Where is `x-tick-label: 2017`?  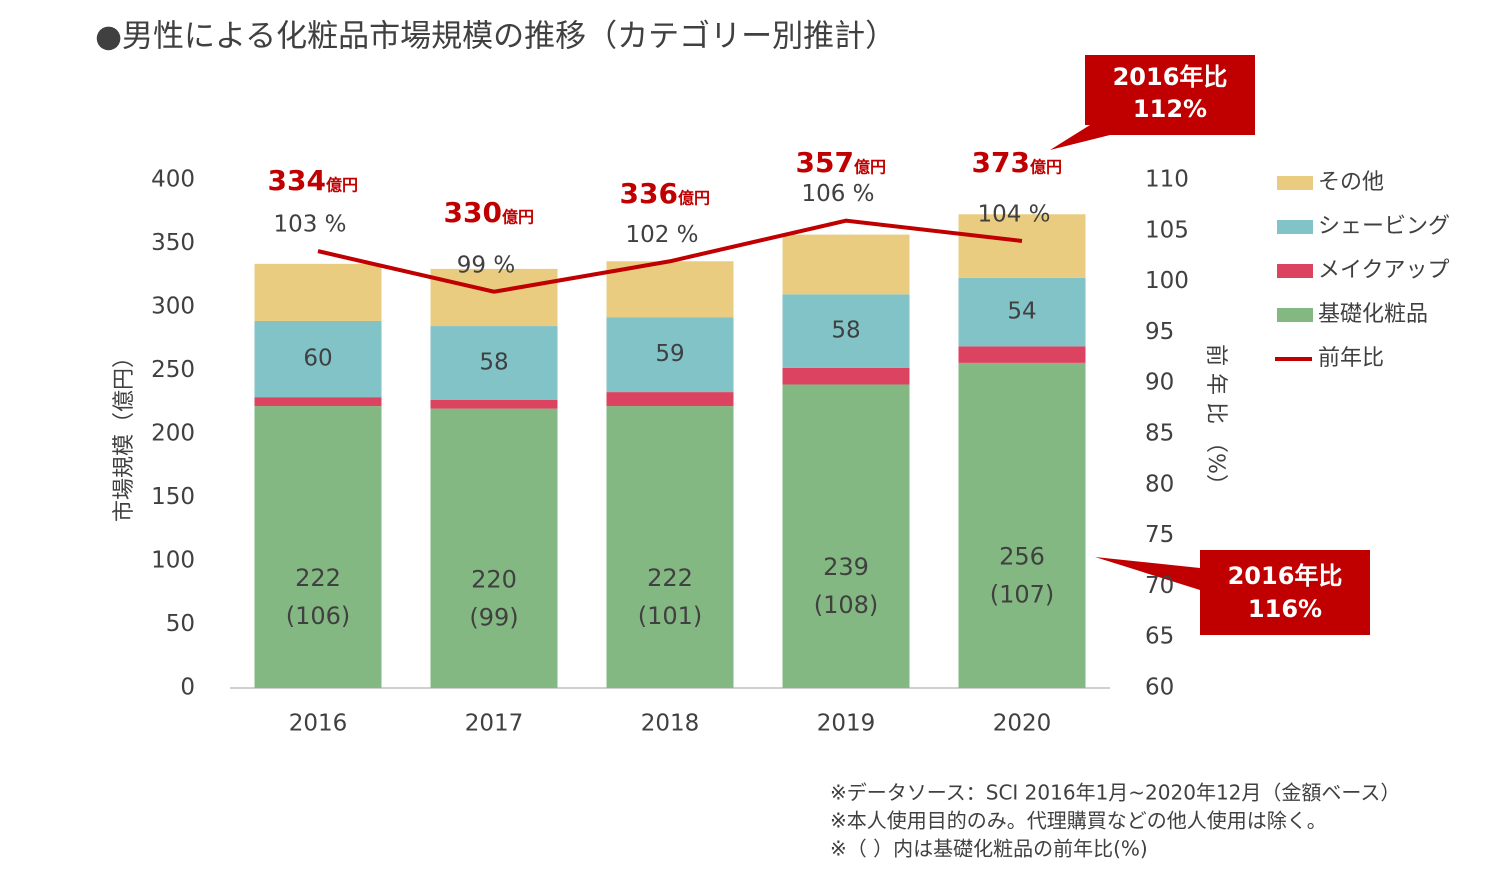
x-tick-label: 2017 is located at coordinates (494, 724).